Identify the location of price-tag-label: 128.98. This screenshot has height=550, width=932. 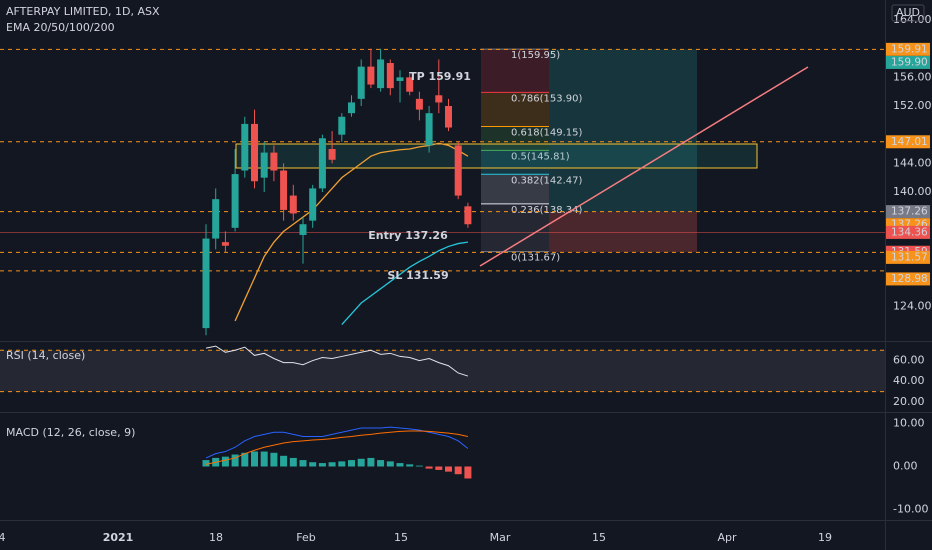
(909, 279).